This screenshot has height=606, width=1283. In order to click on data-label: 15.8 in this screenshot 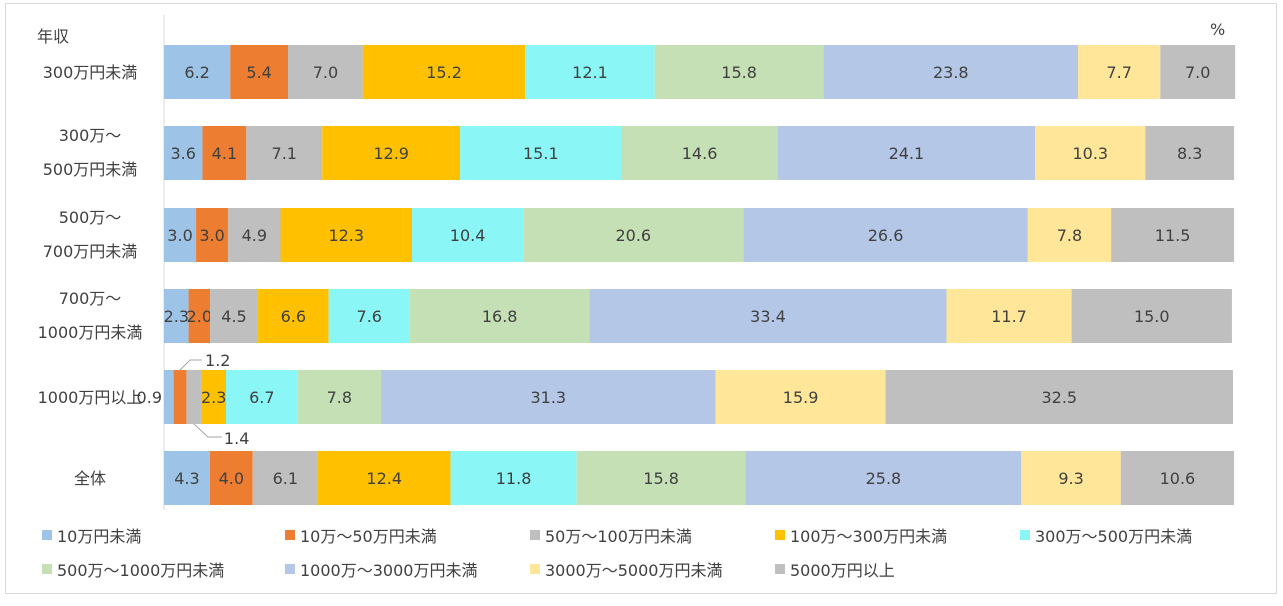, I will do `click(739, 72)`.